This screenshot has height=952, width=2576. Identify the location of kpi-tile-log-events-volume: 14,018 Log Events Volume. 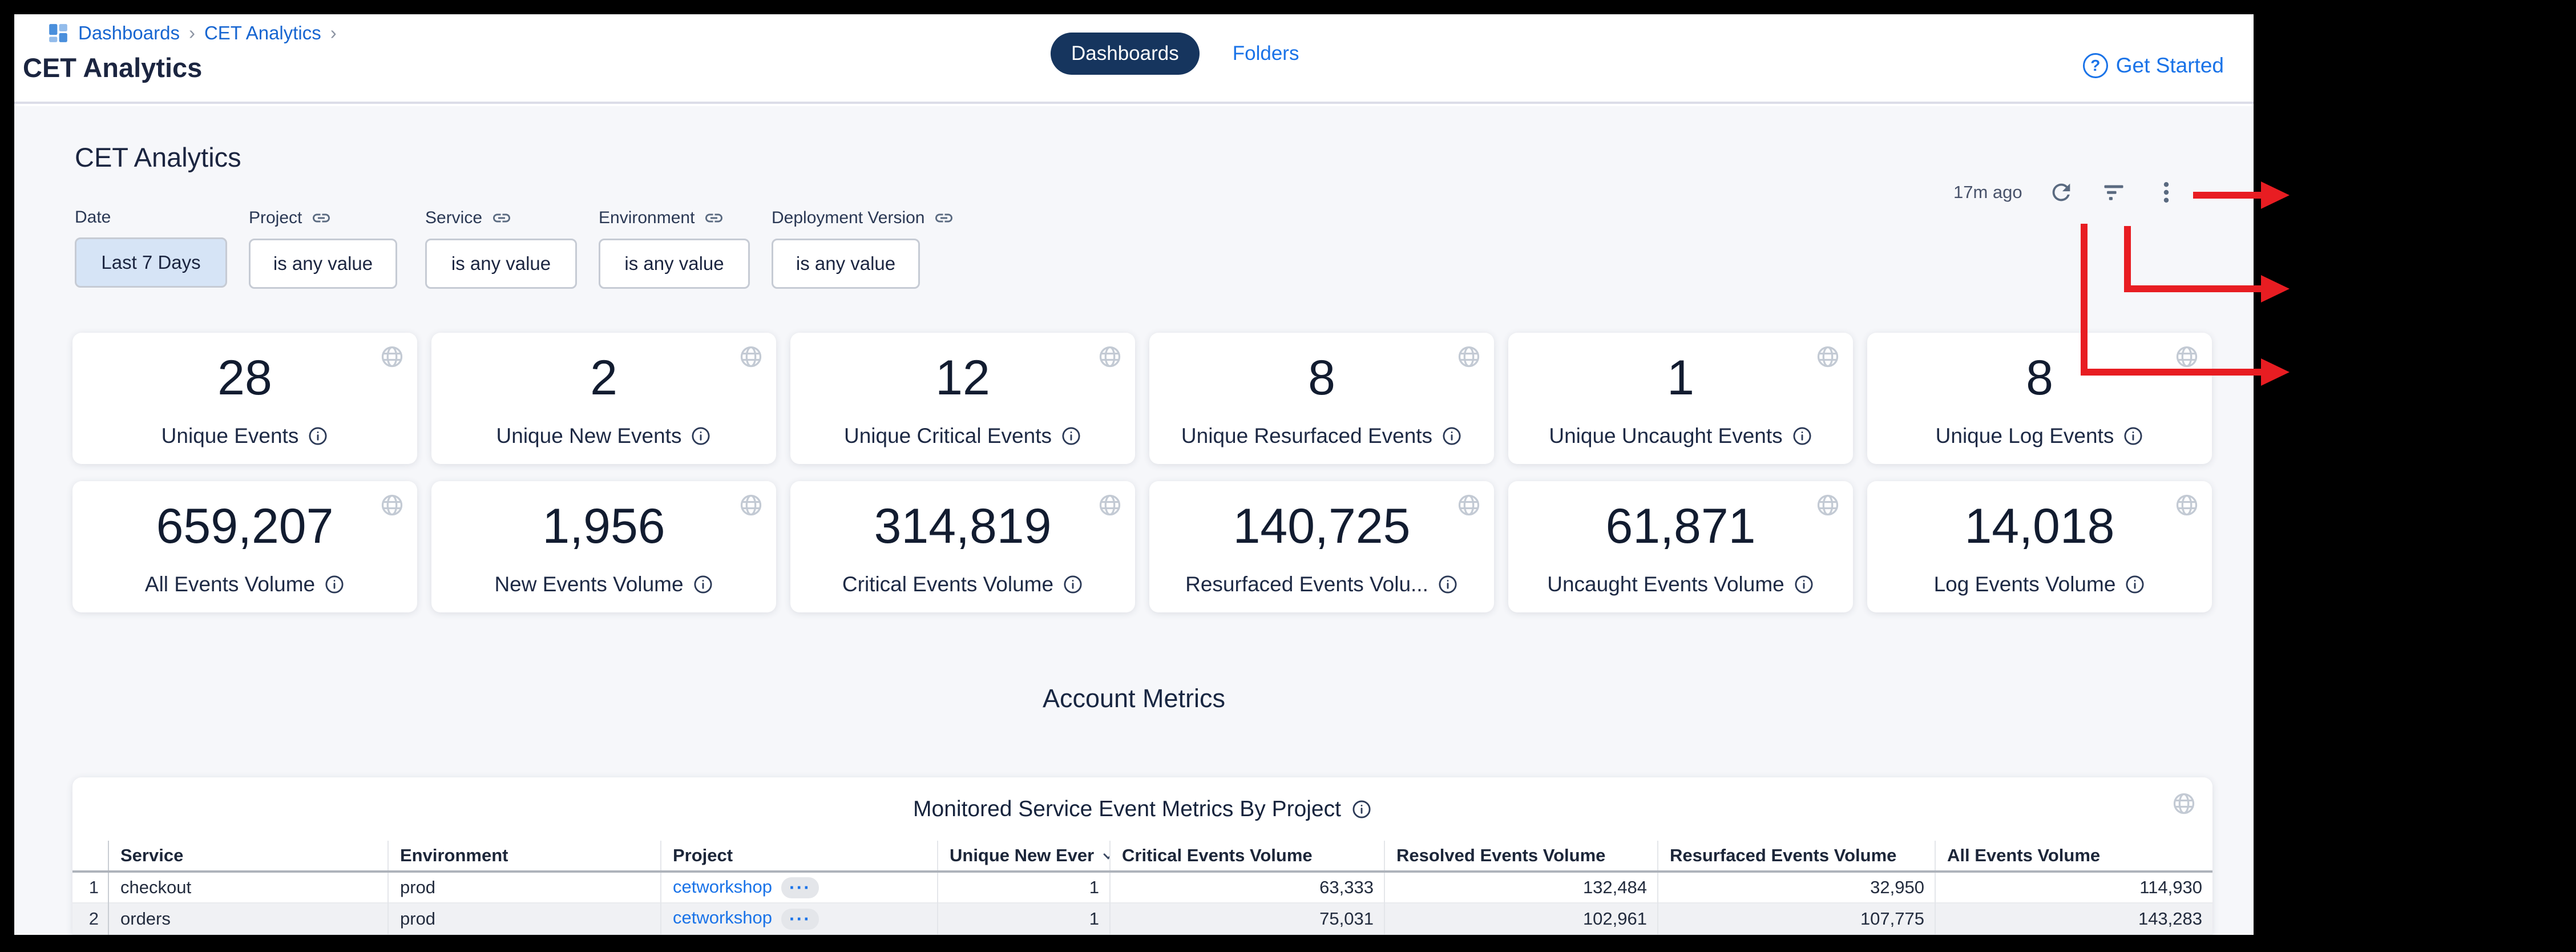
(2039, 546).